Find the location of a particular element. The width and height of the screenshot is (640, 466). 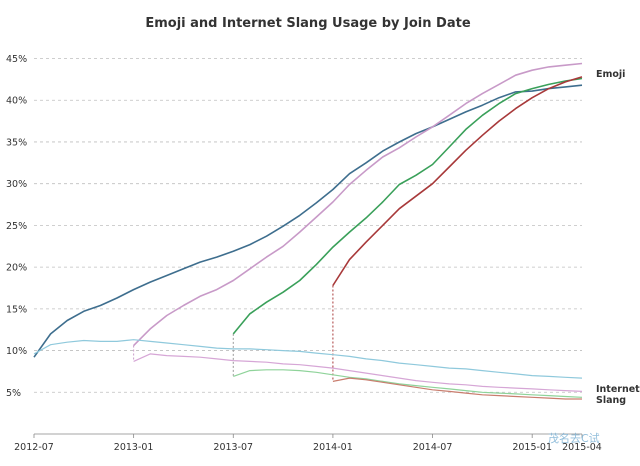

x-tick-label-6: 2015-04 is located at coordinates (582, 447).